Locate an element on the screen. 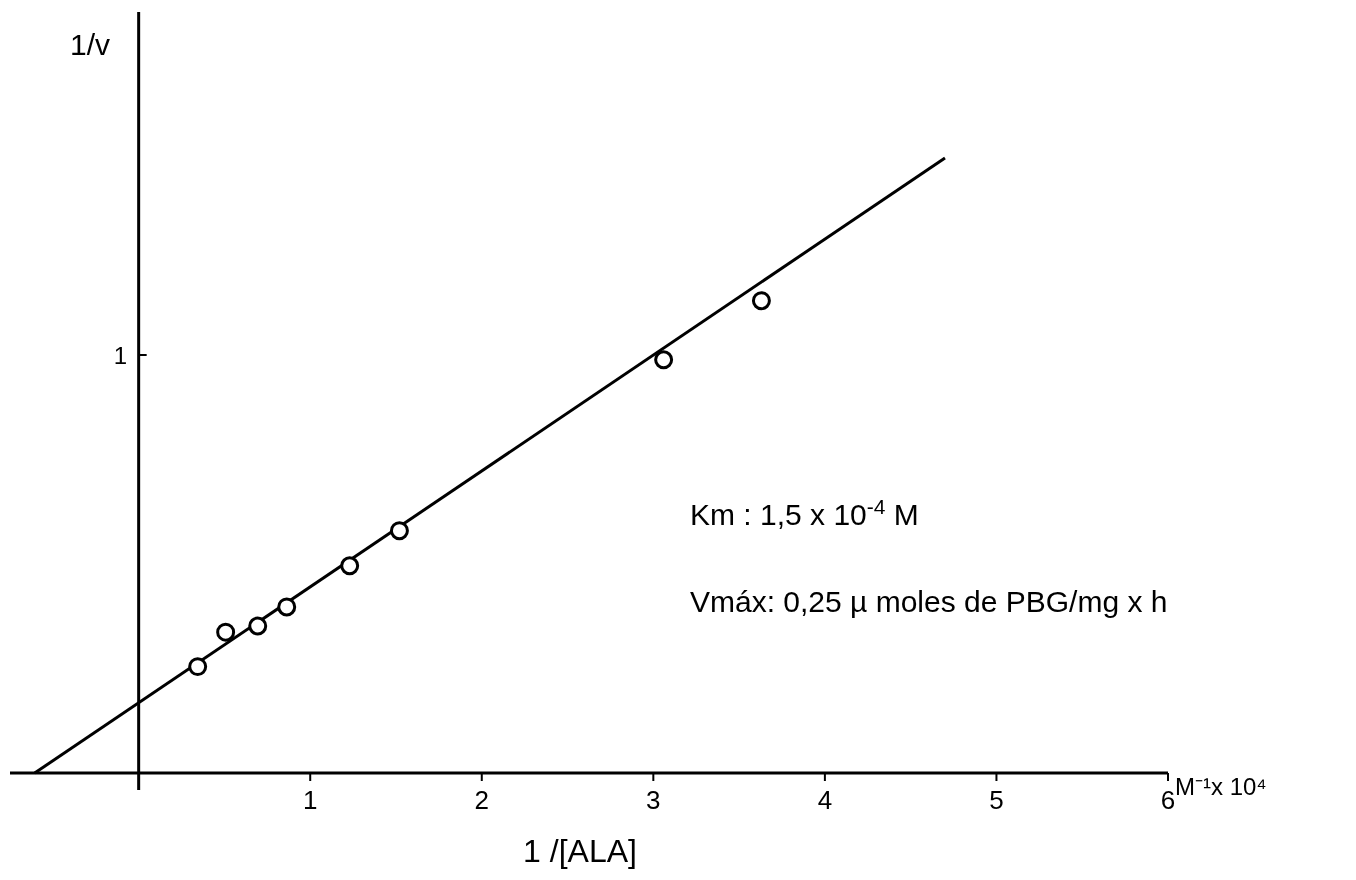 Image resolution: width=1356 pixels, height=880 pixels. annotation: Vmáx: 0,25 µ moles de PBG/mg x h is located at coordinates (929, 601).